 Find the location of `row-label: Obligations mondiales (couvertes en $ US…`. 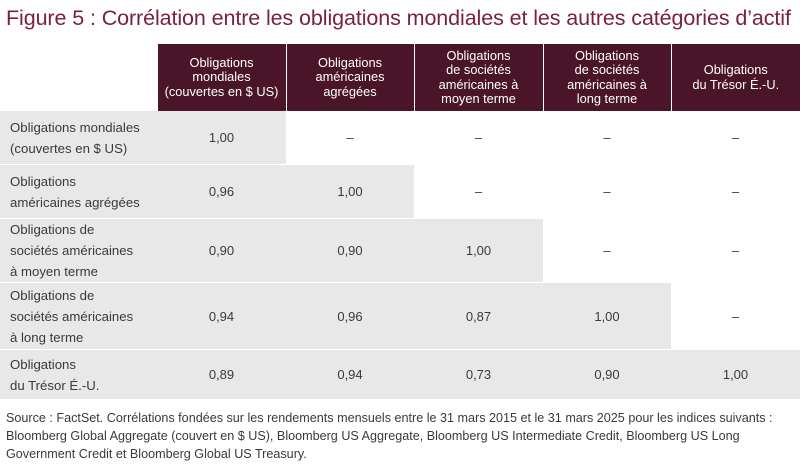

row-label: Obligations mondiales (couvertes en $ US… is located at coordinates (78, 138).